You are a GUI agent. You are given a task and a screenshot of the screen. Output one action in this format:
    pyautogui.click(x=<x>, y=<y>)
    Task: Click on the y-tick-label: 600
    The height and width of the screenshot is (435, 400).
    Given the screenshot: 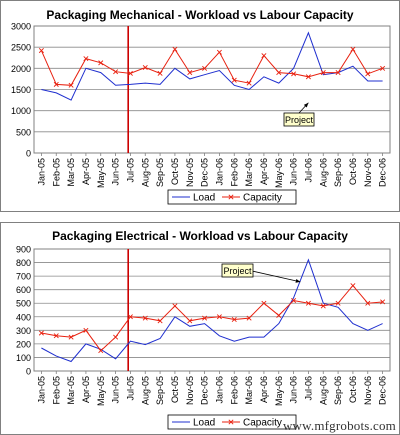 What is the action you would take?
    pyautogui.click(x=23, y=290)
    